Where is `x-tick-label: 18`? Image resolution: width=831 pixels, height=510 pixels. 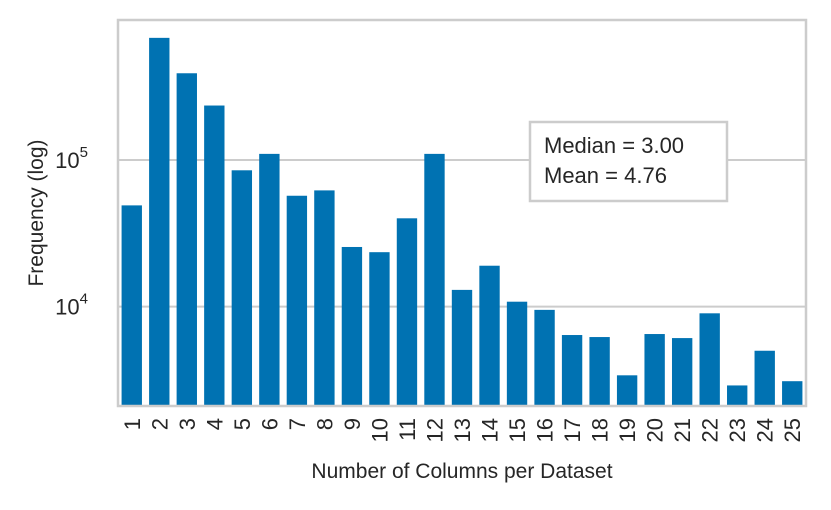 x-tick-label: 18 is located at coordinates (600, 430).